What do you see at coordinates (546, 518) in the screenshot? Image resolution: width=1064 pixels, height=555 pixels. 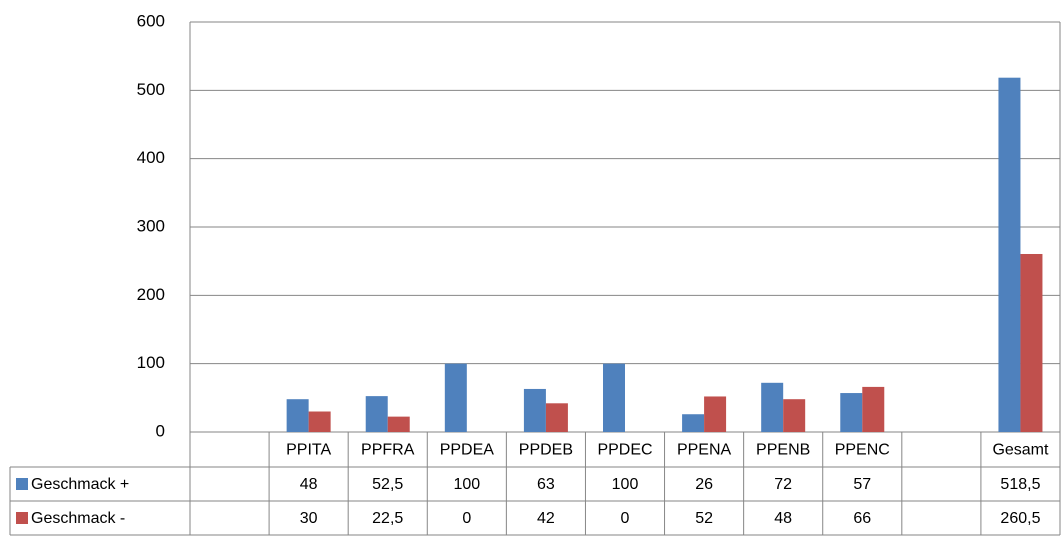 I see `table-value: 42` at bounding box center [546, 518].